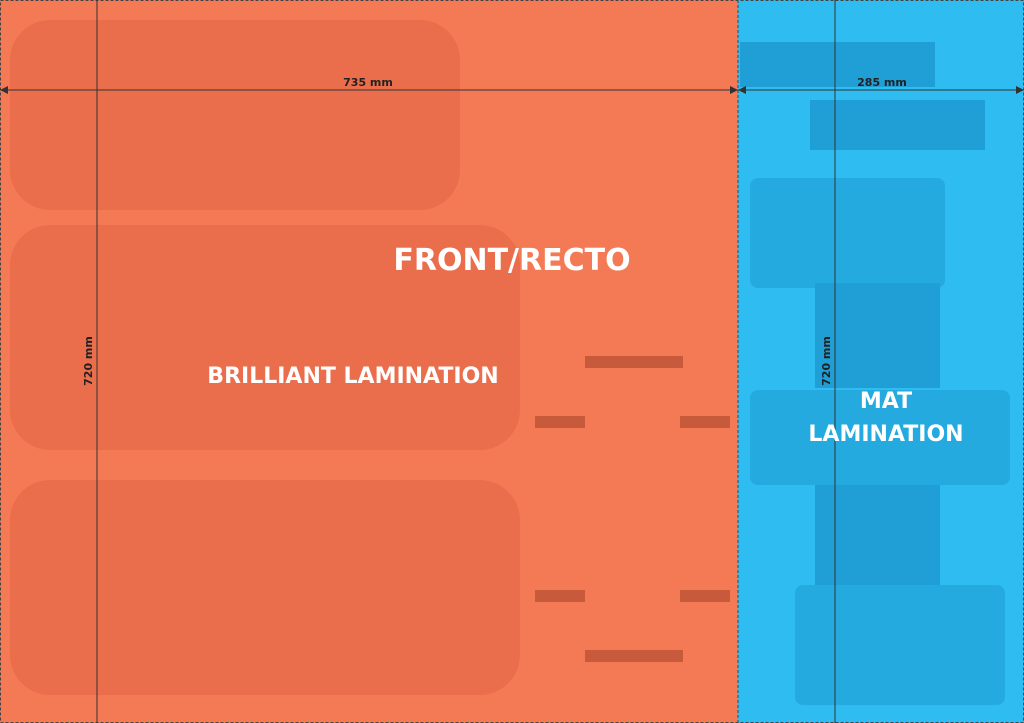 This screenshot has height=723, width=1024. Describe the element at coordinates (826, 361) in the screenshot. I see `back-height: 720 mm` at that location.